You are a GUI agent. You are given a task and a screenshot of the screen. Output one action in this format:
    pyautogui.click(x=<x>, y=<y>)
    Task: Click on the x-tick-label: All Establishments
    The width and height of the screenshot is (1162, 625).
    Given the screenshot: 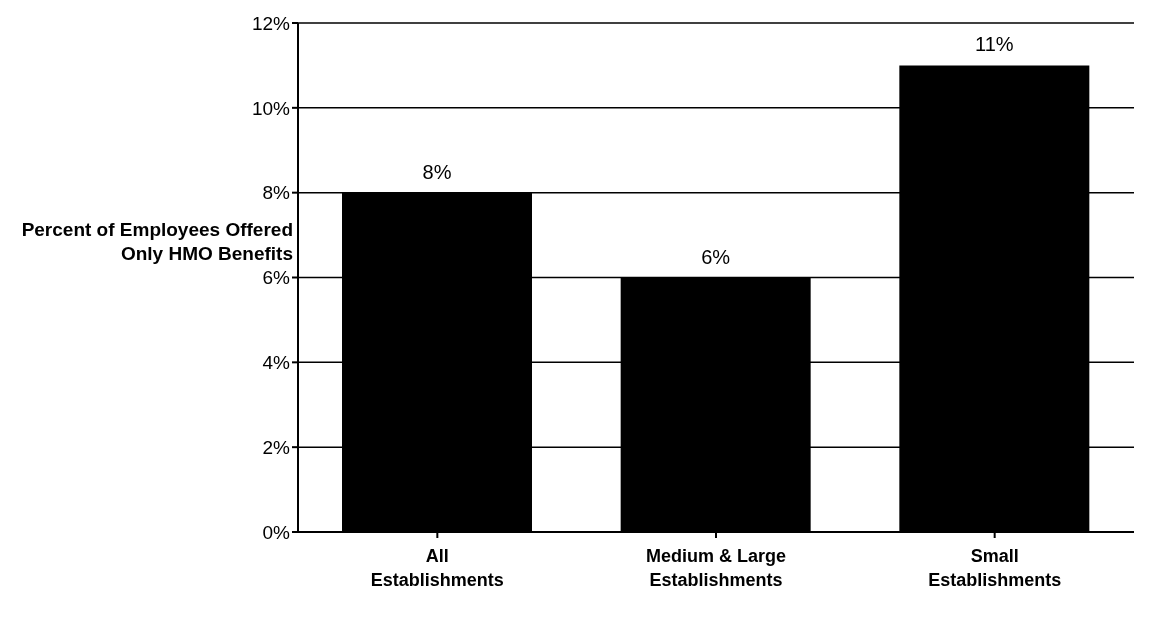 What is the action you would take?
    pyautogui.click(x=437, y=568)
    